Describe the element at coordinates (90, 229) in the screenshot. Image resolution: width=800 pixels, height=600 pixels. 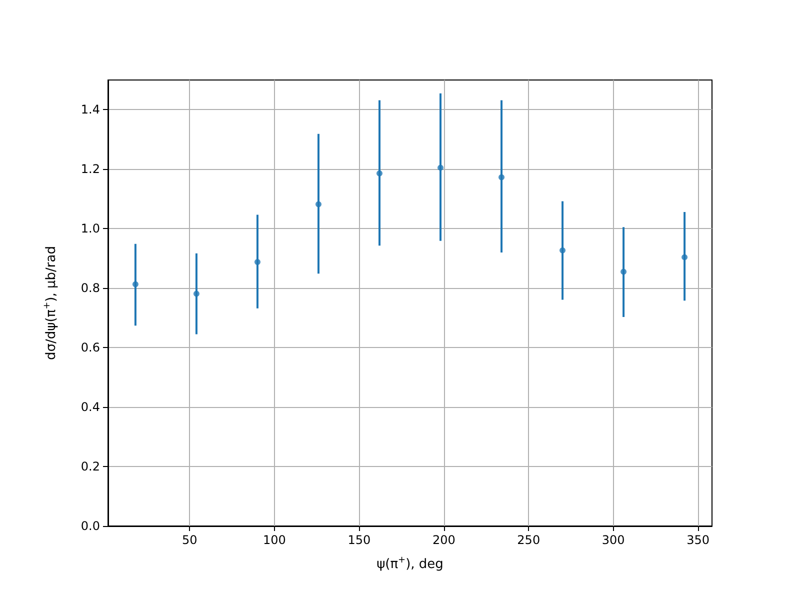
I see `y-tick-label: 1.0` at that location.